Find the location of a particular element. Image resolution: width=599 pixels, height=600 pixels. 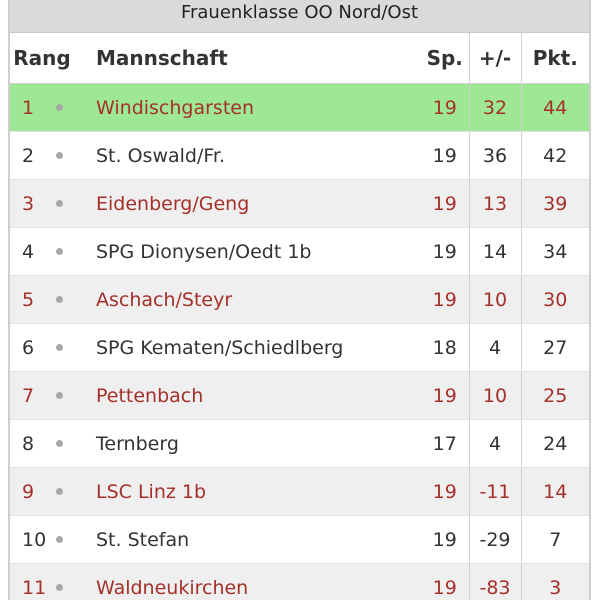

table-header-row: Rang Mannschaft Sp. +/- Pkt. is located at coordinates (299, 58).